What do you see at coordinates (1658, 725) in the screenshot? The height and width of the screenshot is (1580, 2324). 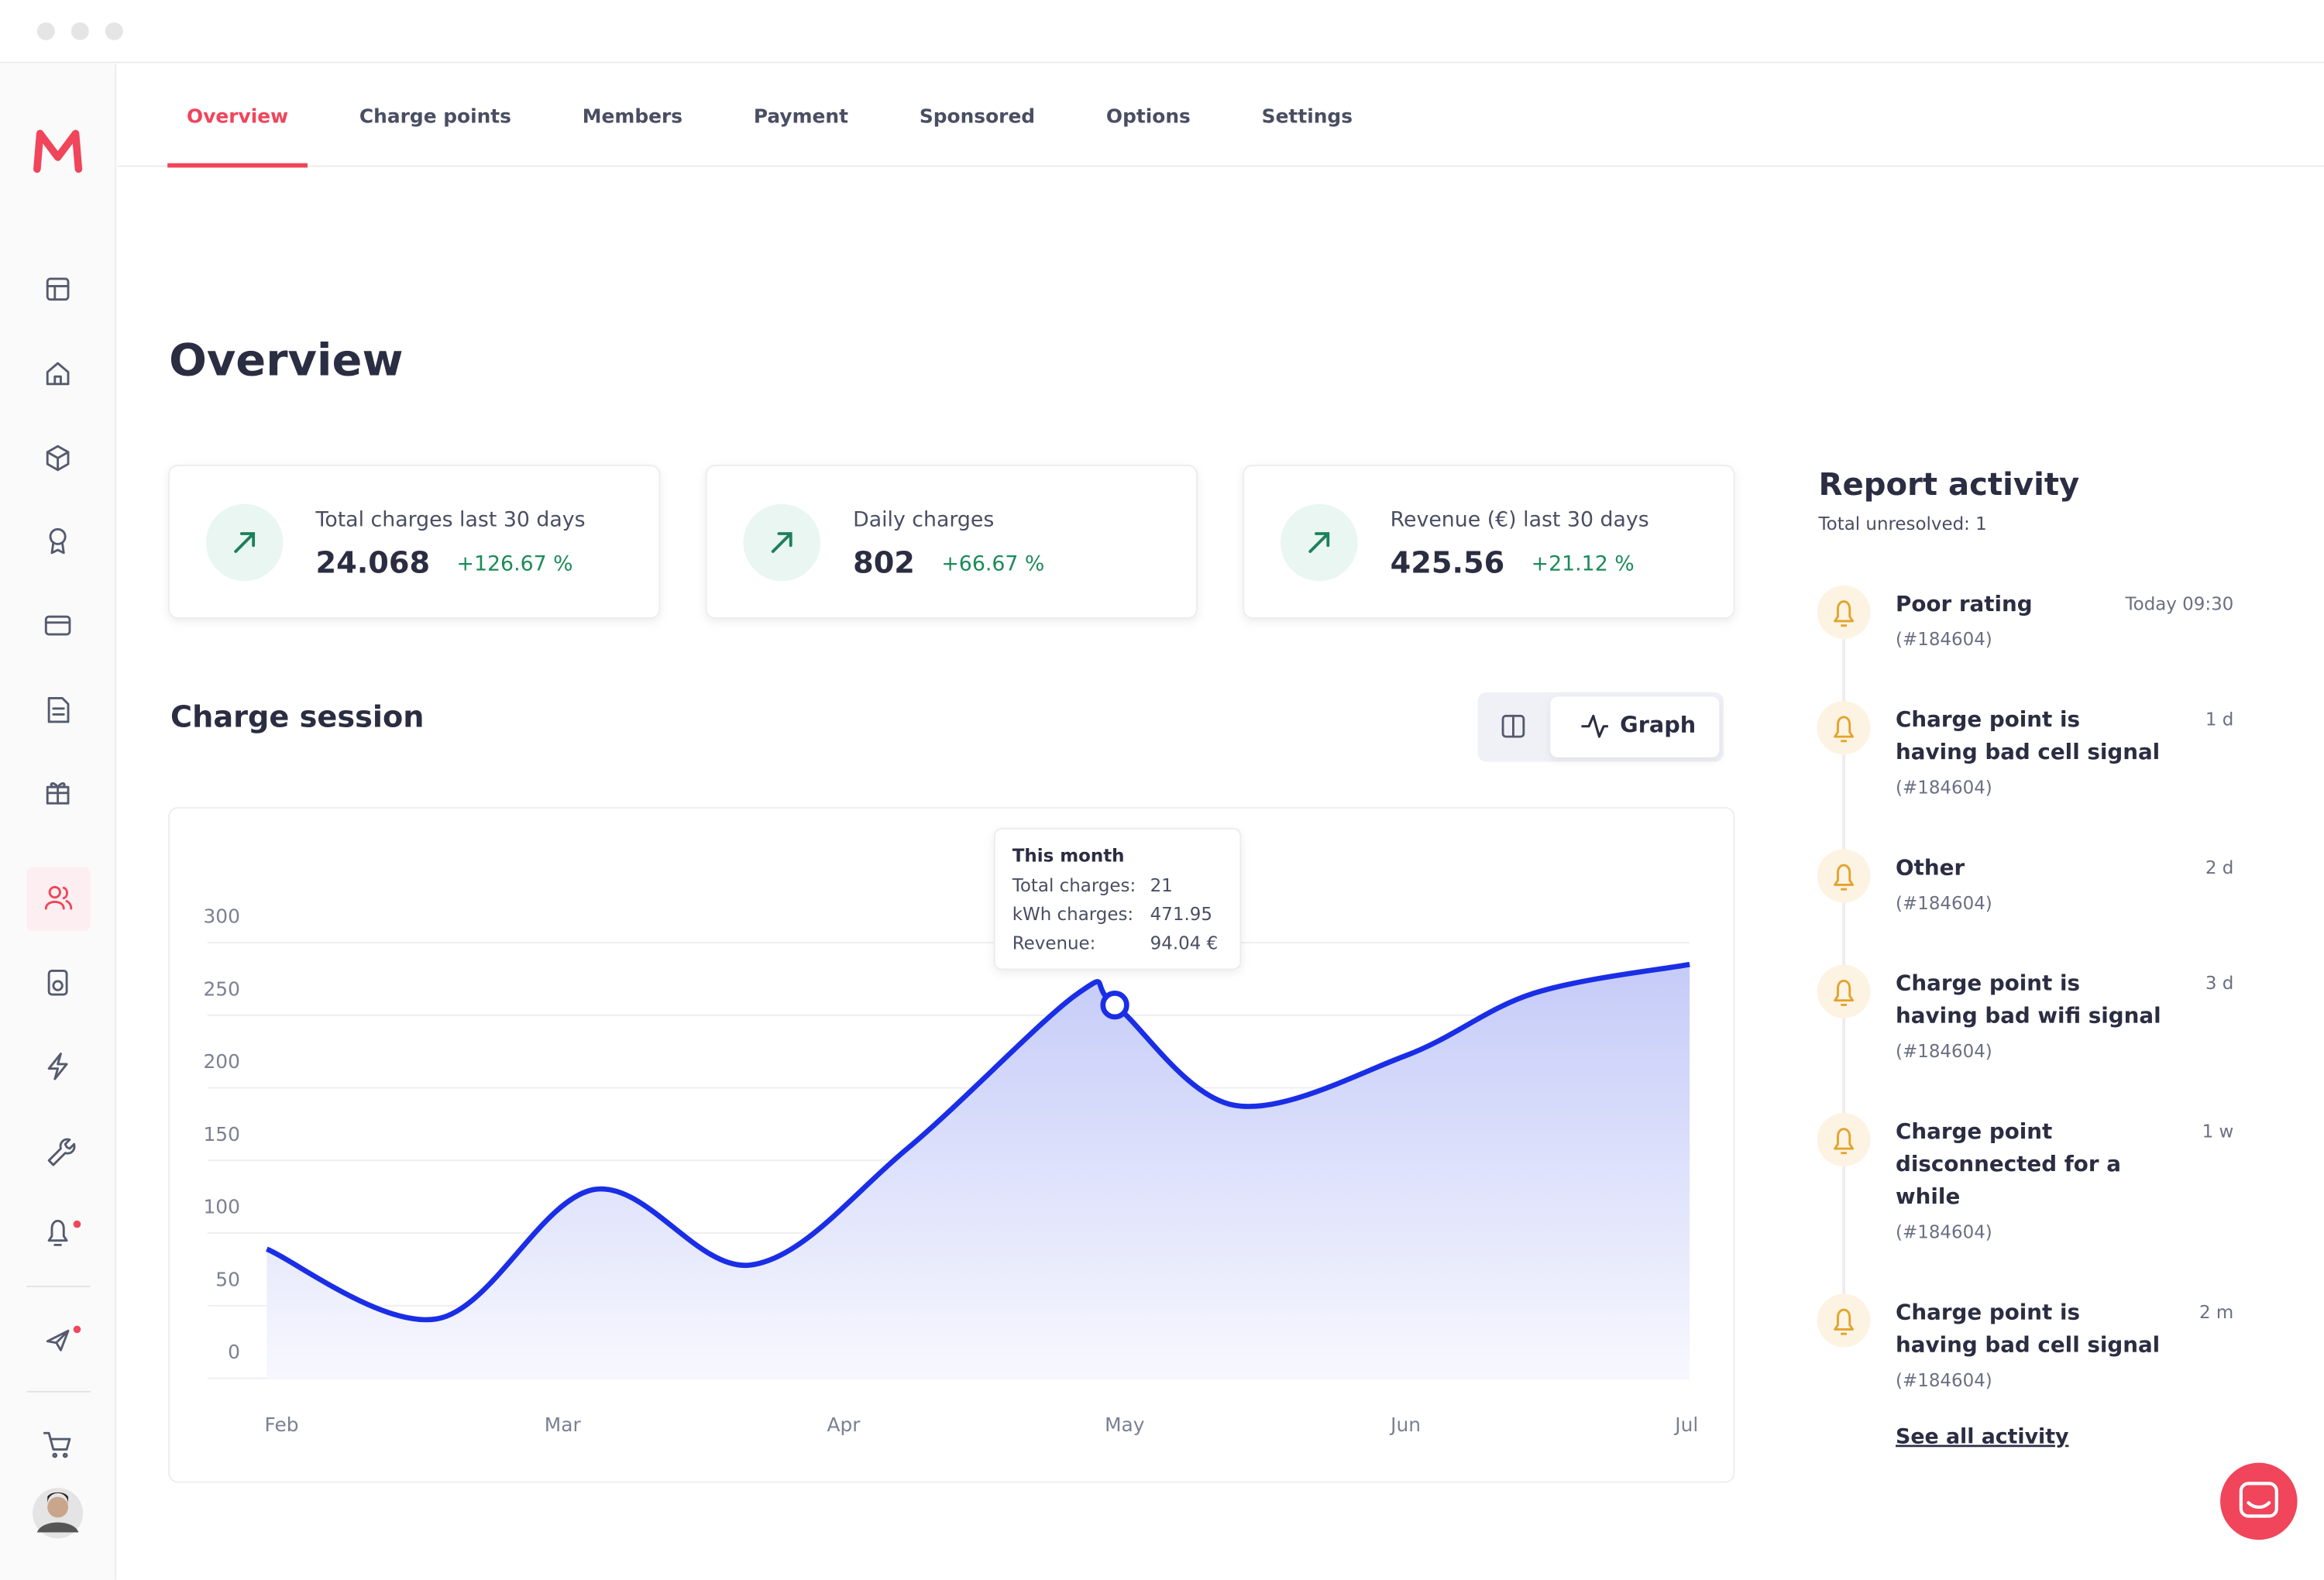 I see `toggle-label: Graph` at bounding box center [1658, 725].